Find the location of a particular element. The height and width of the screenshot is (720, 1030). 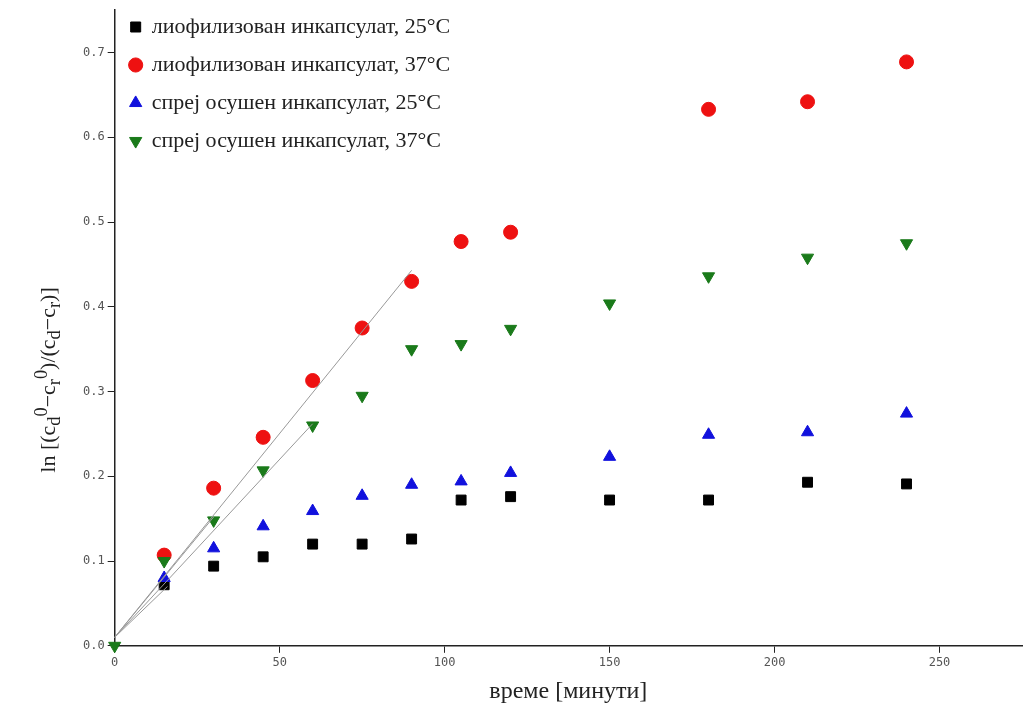

legend-label: лиофилизован инкапсулат, 37°C is located at coordinates (301, 63).